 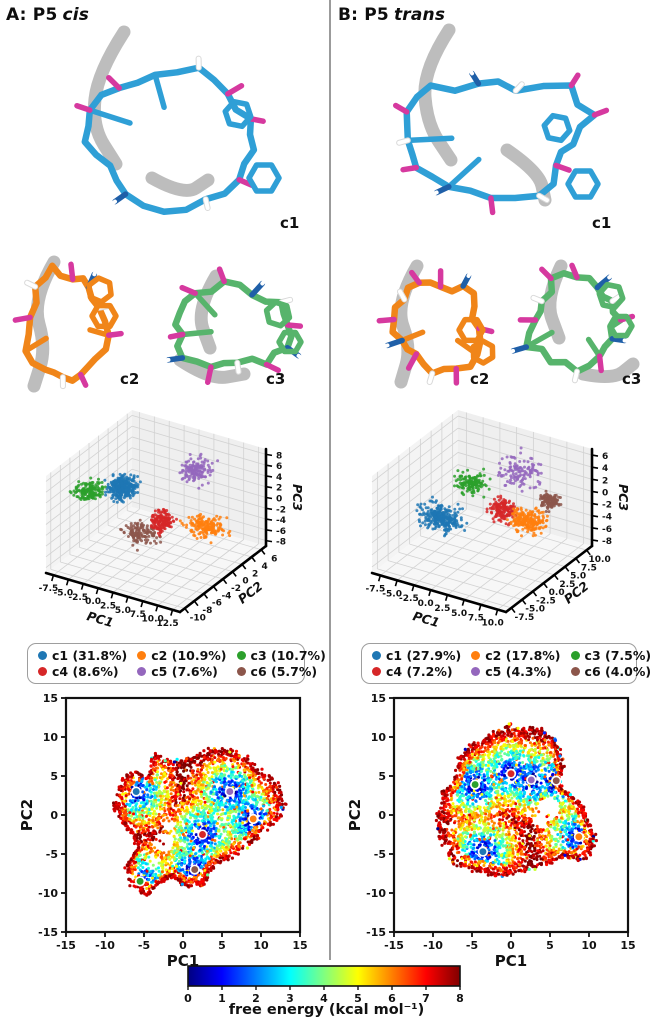 What do you see at coordinates (297, 497) in the screenshot?
I see `svg-text: PC3` at bounding box center [297, 497].